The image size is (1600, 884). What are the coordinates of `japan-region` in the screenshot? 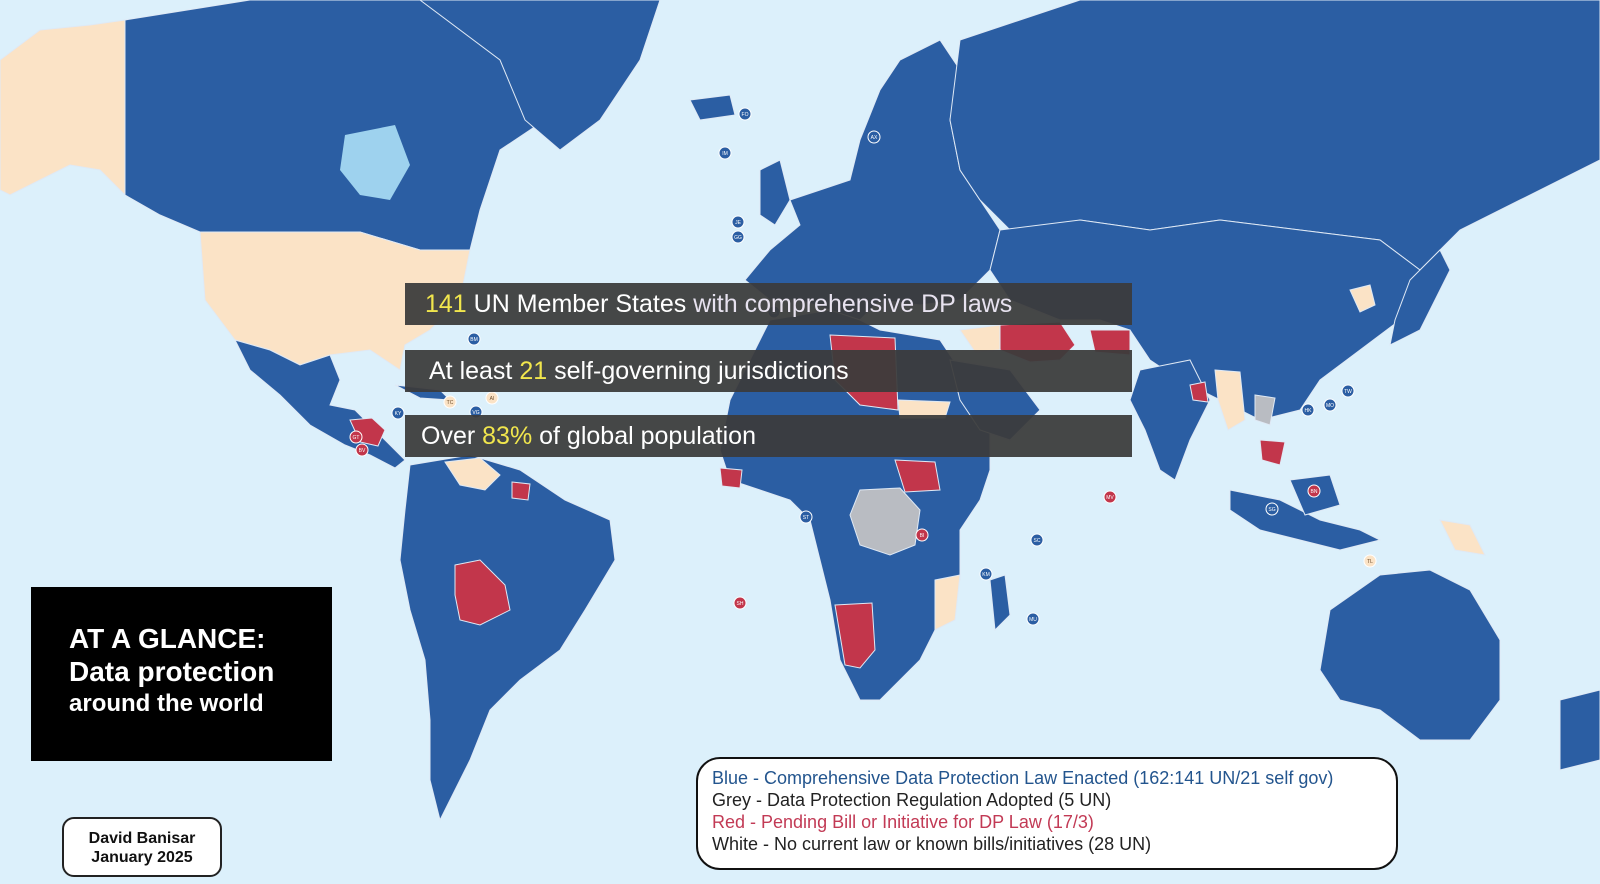 It's located at (1420, 297).